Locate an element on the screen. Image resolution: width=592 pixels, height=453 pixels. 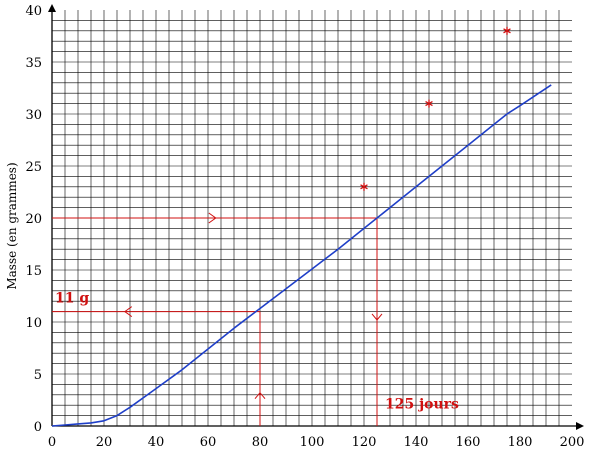
y-tick-label: 30 is located at coordinates (33, 115).